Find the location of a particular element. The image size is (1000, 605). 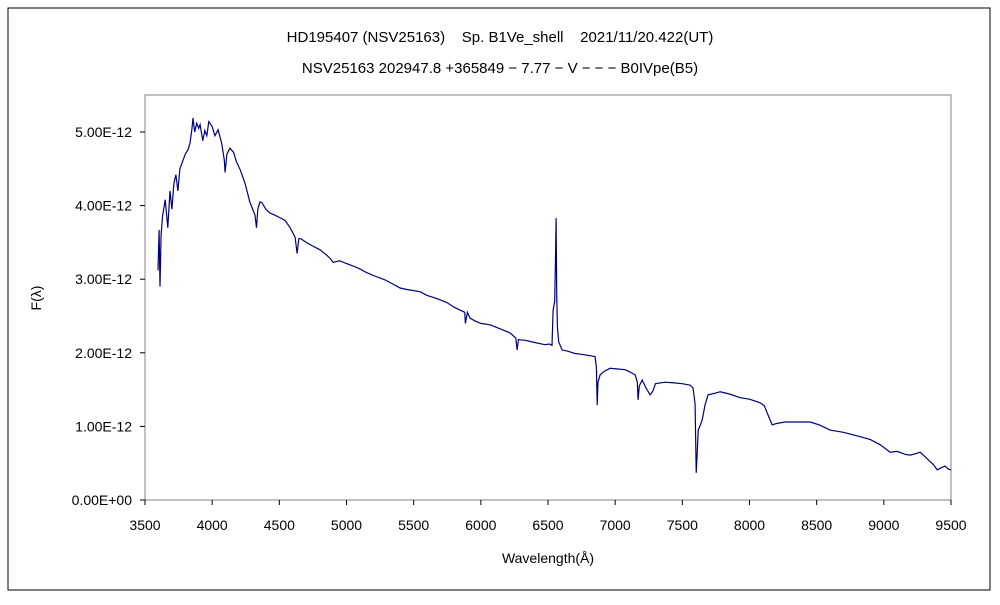

y-tick-label: 4.00E-12 is located at coordinates (103, 206).